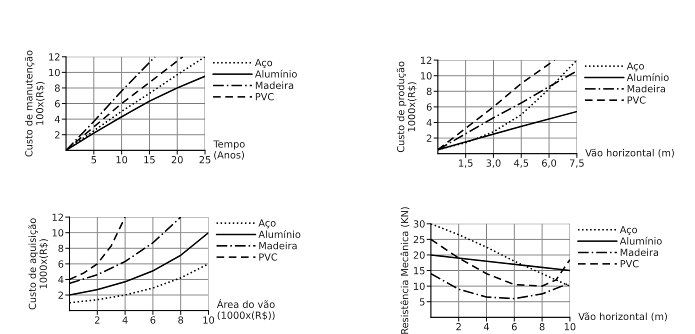 The image size is (695, 334). I want to click on x-tick-label: 25, so click(205, 160).